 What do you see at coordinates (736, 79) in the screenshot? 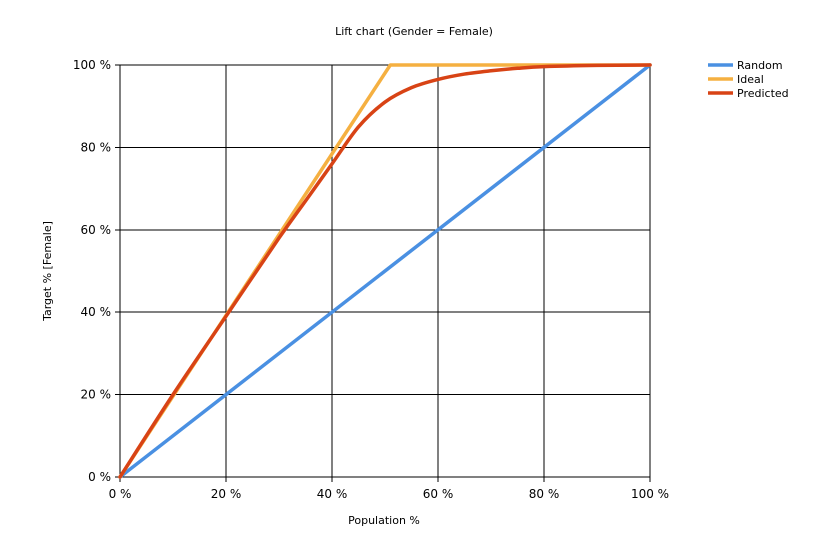
I see `legend-item-ideal: Ideal` at bounding box center [736, 79].